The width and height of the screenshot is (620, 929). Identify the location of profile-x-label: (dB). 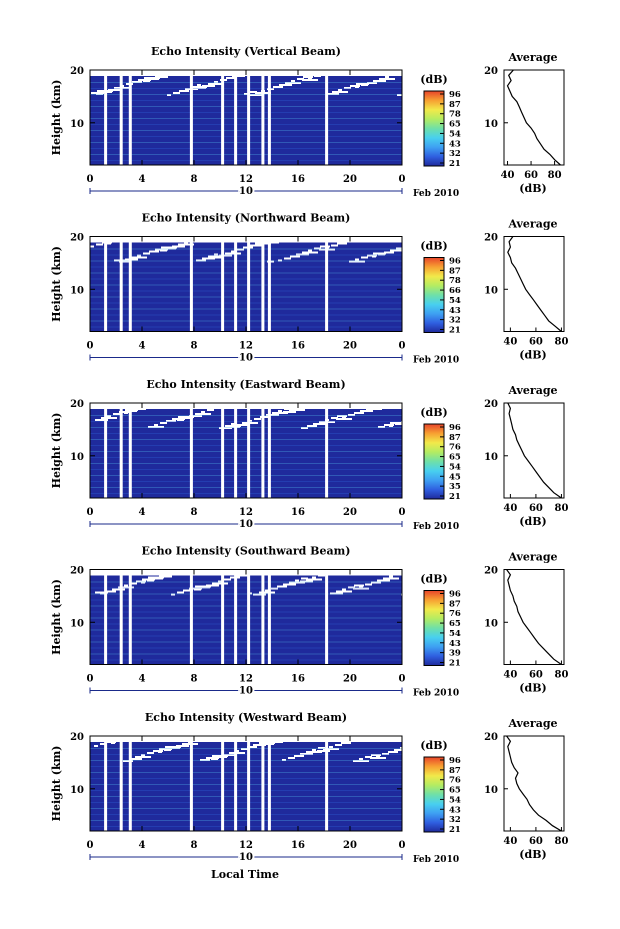
(532, 355).